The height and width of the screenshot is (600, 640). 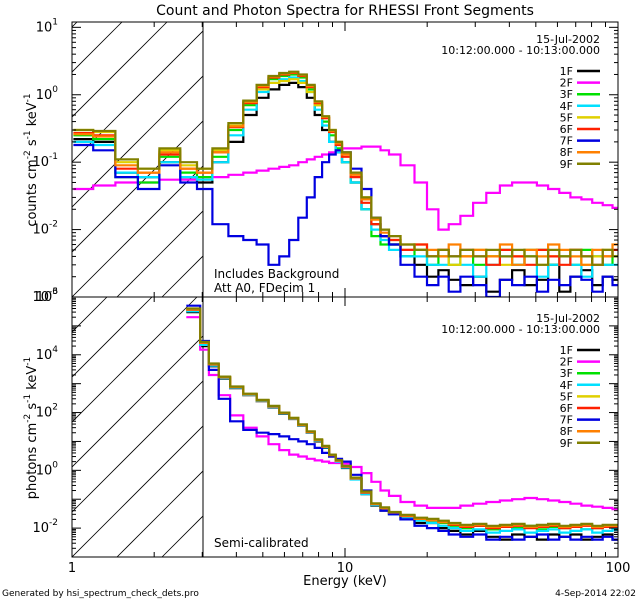 What do you see at coordinates (28, 97) in the screenshot?
I see `top-y-label-sup3: -1` at bounding box center [28, 97].